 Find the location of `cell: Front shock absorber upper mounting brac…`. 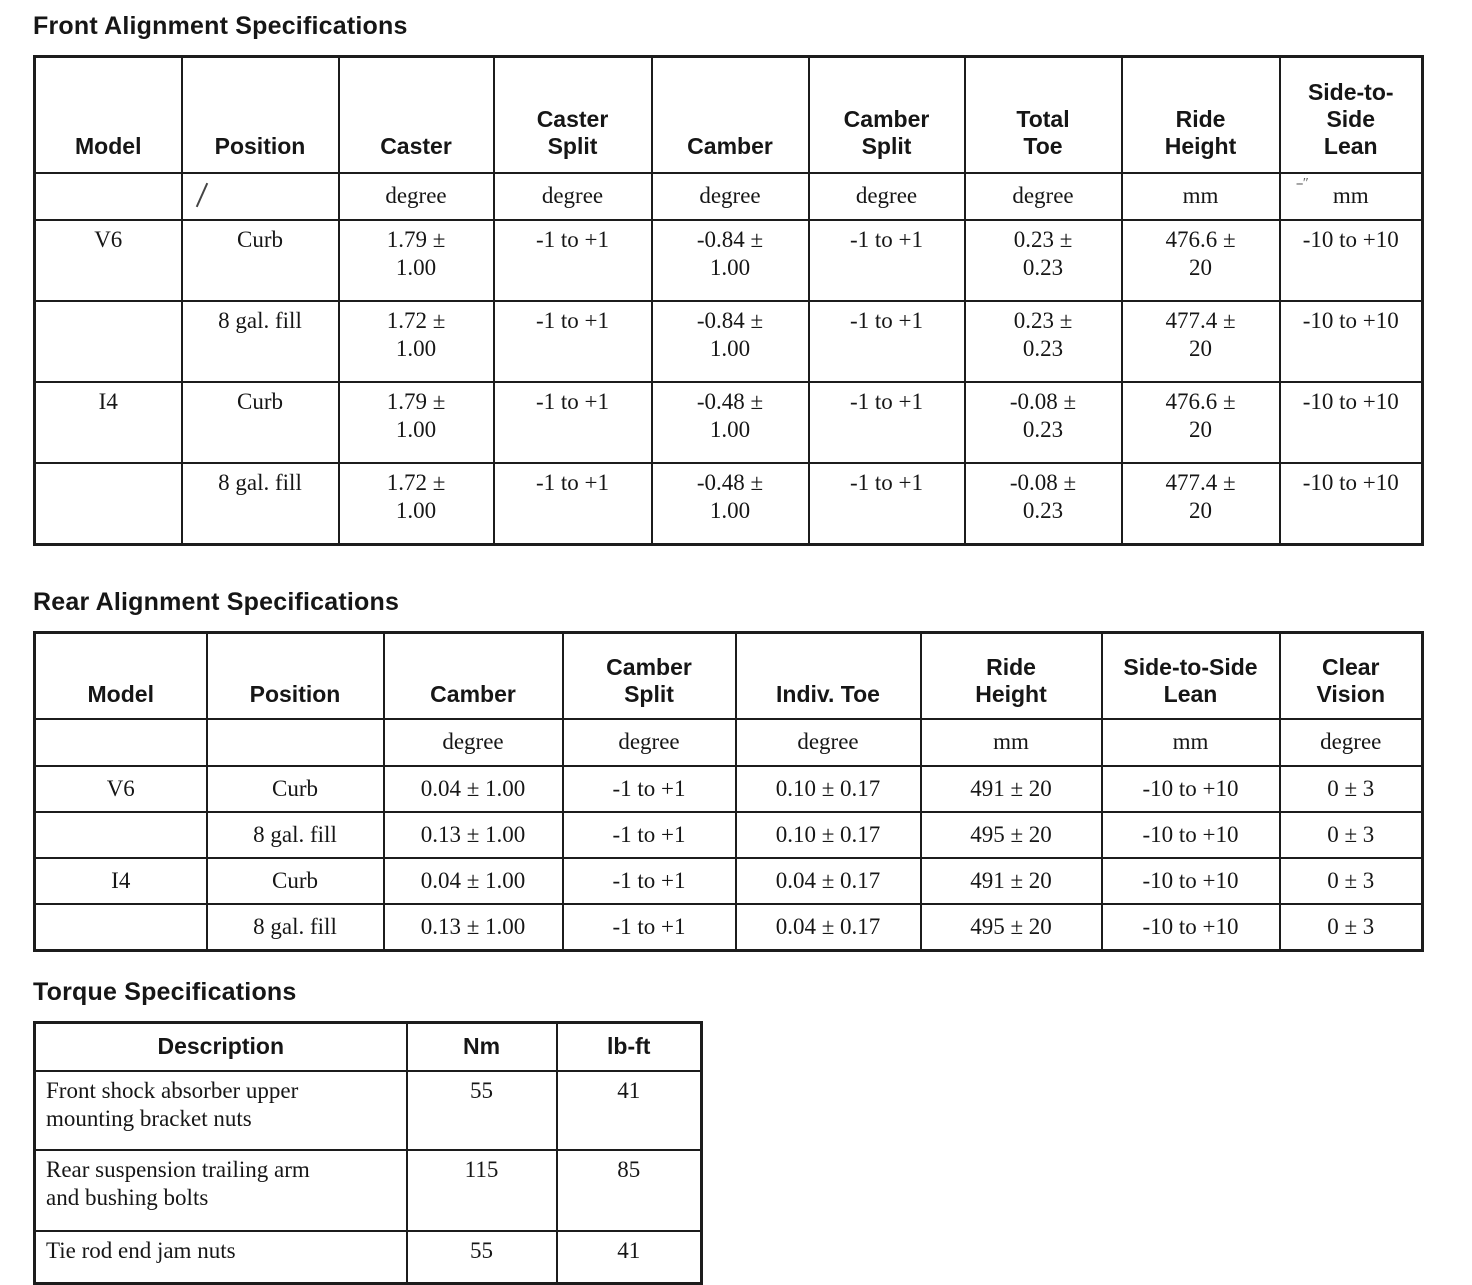

cell: Front shock absorber upper mounting brac… is located at coordinates (220, 1110).